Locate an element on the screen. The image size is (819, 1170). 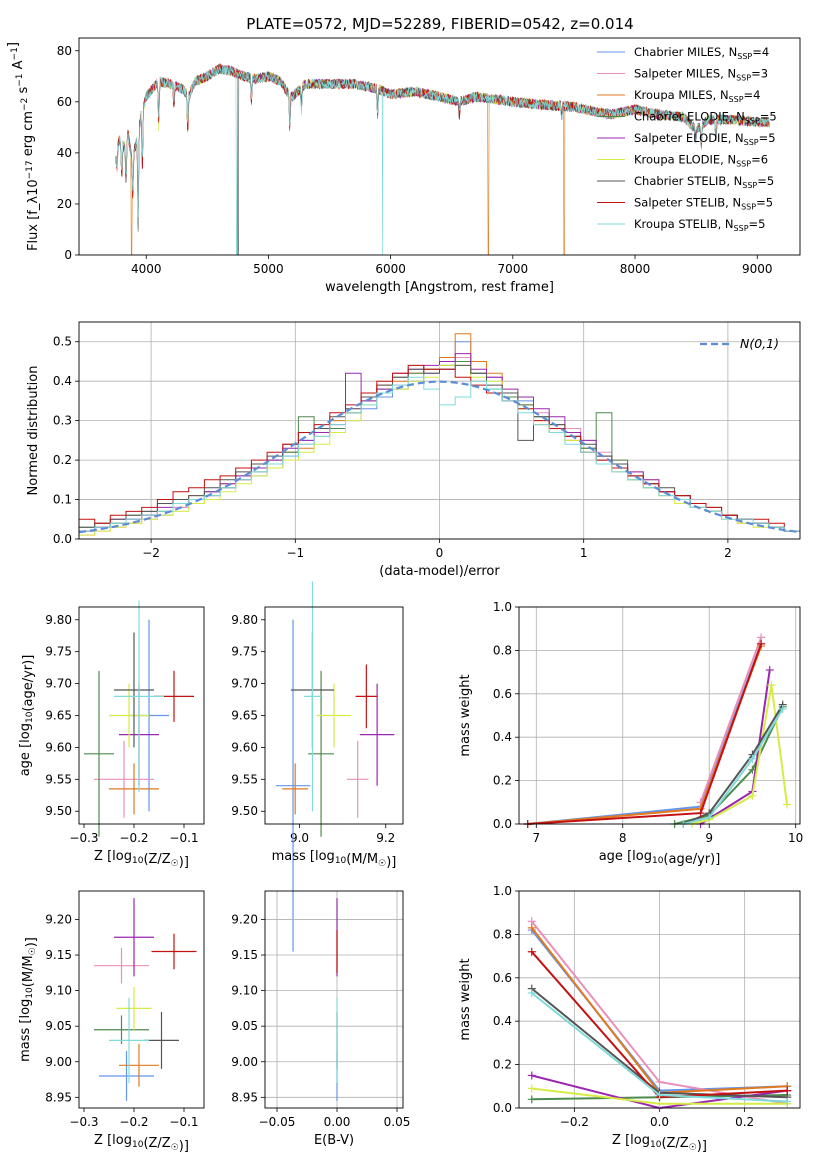
x-axis-label: Z [log10(Z/Z☉)] is located at coordinates (141, 1143).